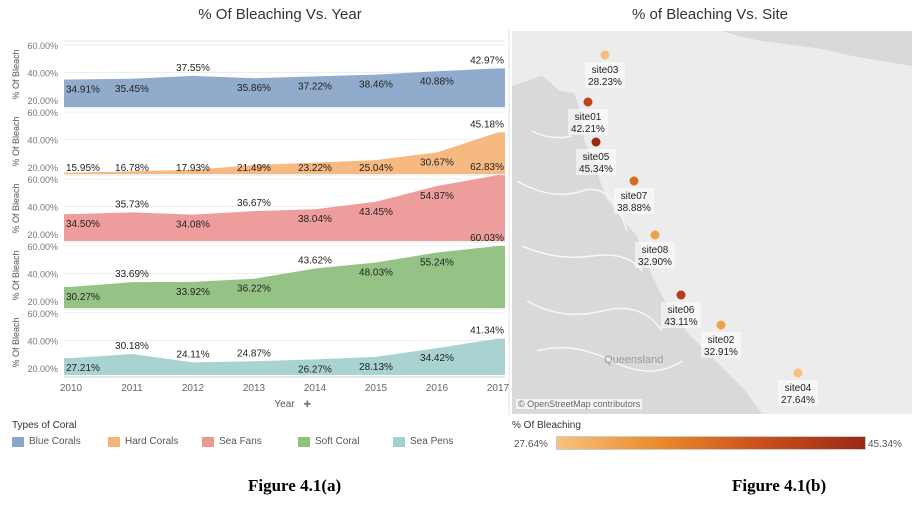 Image resolution: width=920 pixels, height=510 pixels. What do you see at coordinates (376, 212) in the screenshot?
I see `data-label: 43.45%` at bounding box center [376, 212].